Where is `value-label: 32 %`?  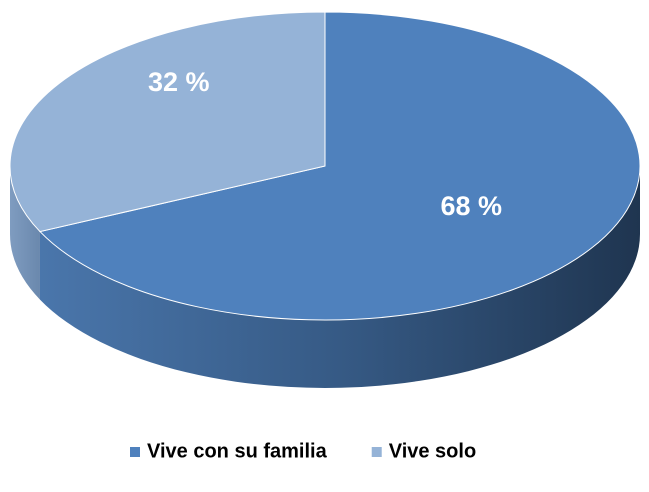
value-label: 32 % is located at coordinates (179, 82).